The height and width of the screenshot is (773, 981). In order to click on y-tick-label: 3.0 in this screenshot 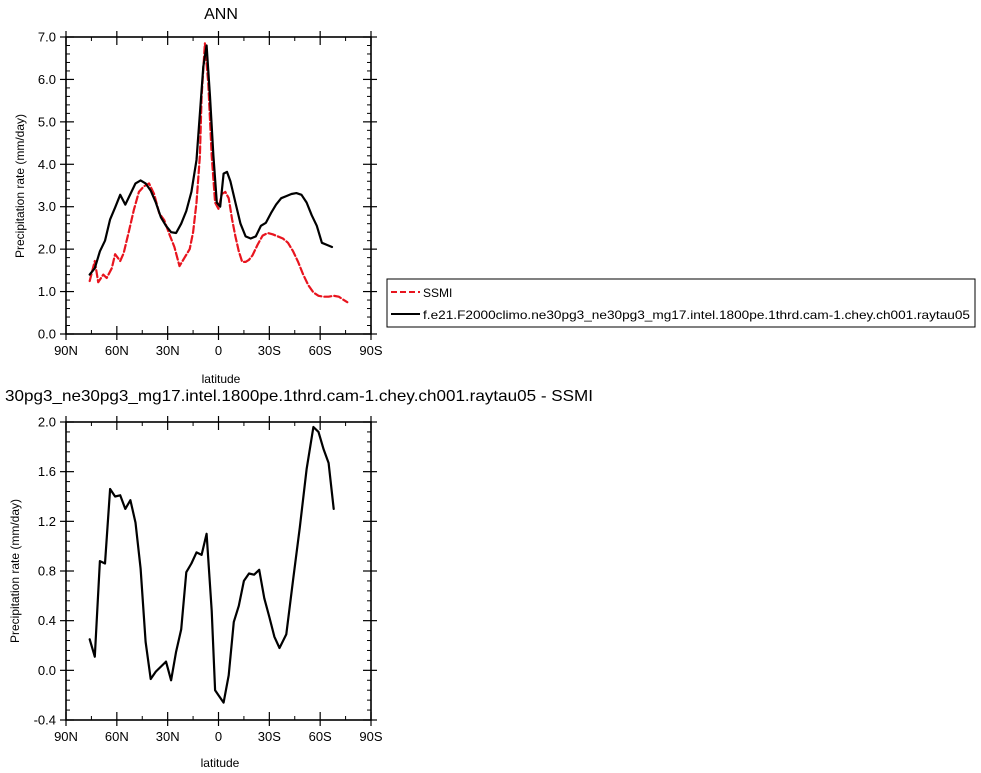, I will do `click(47, 206)`.